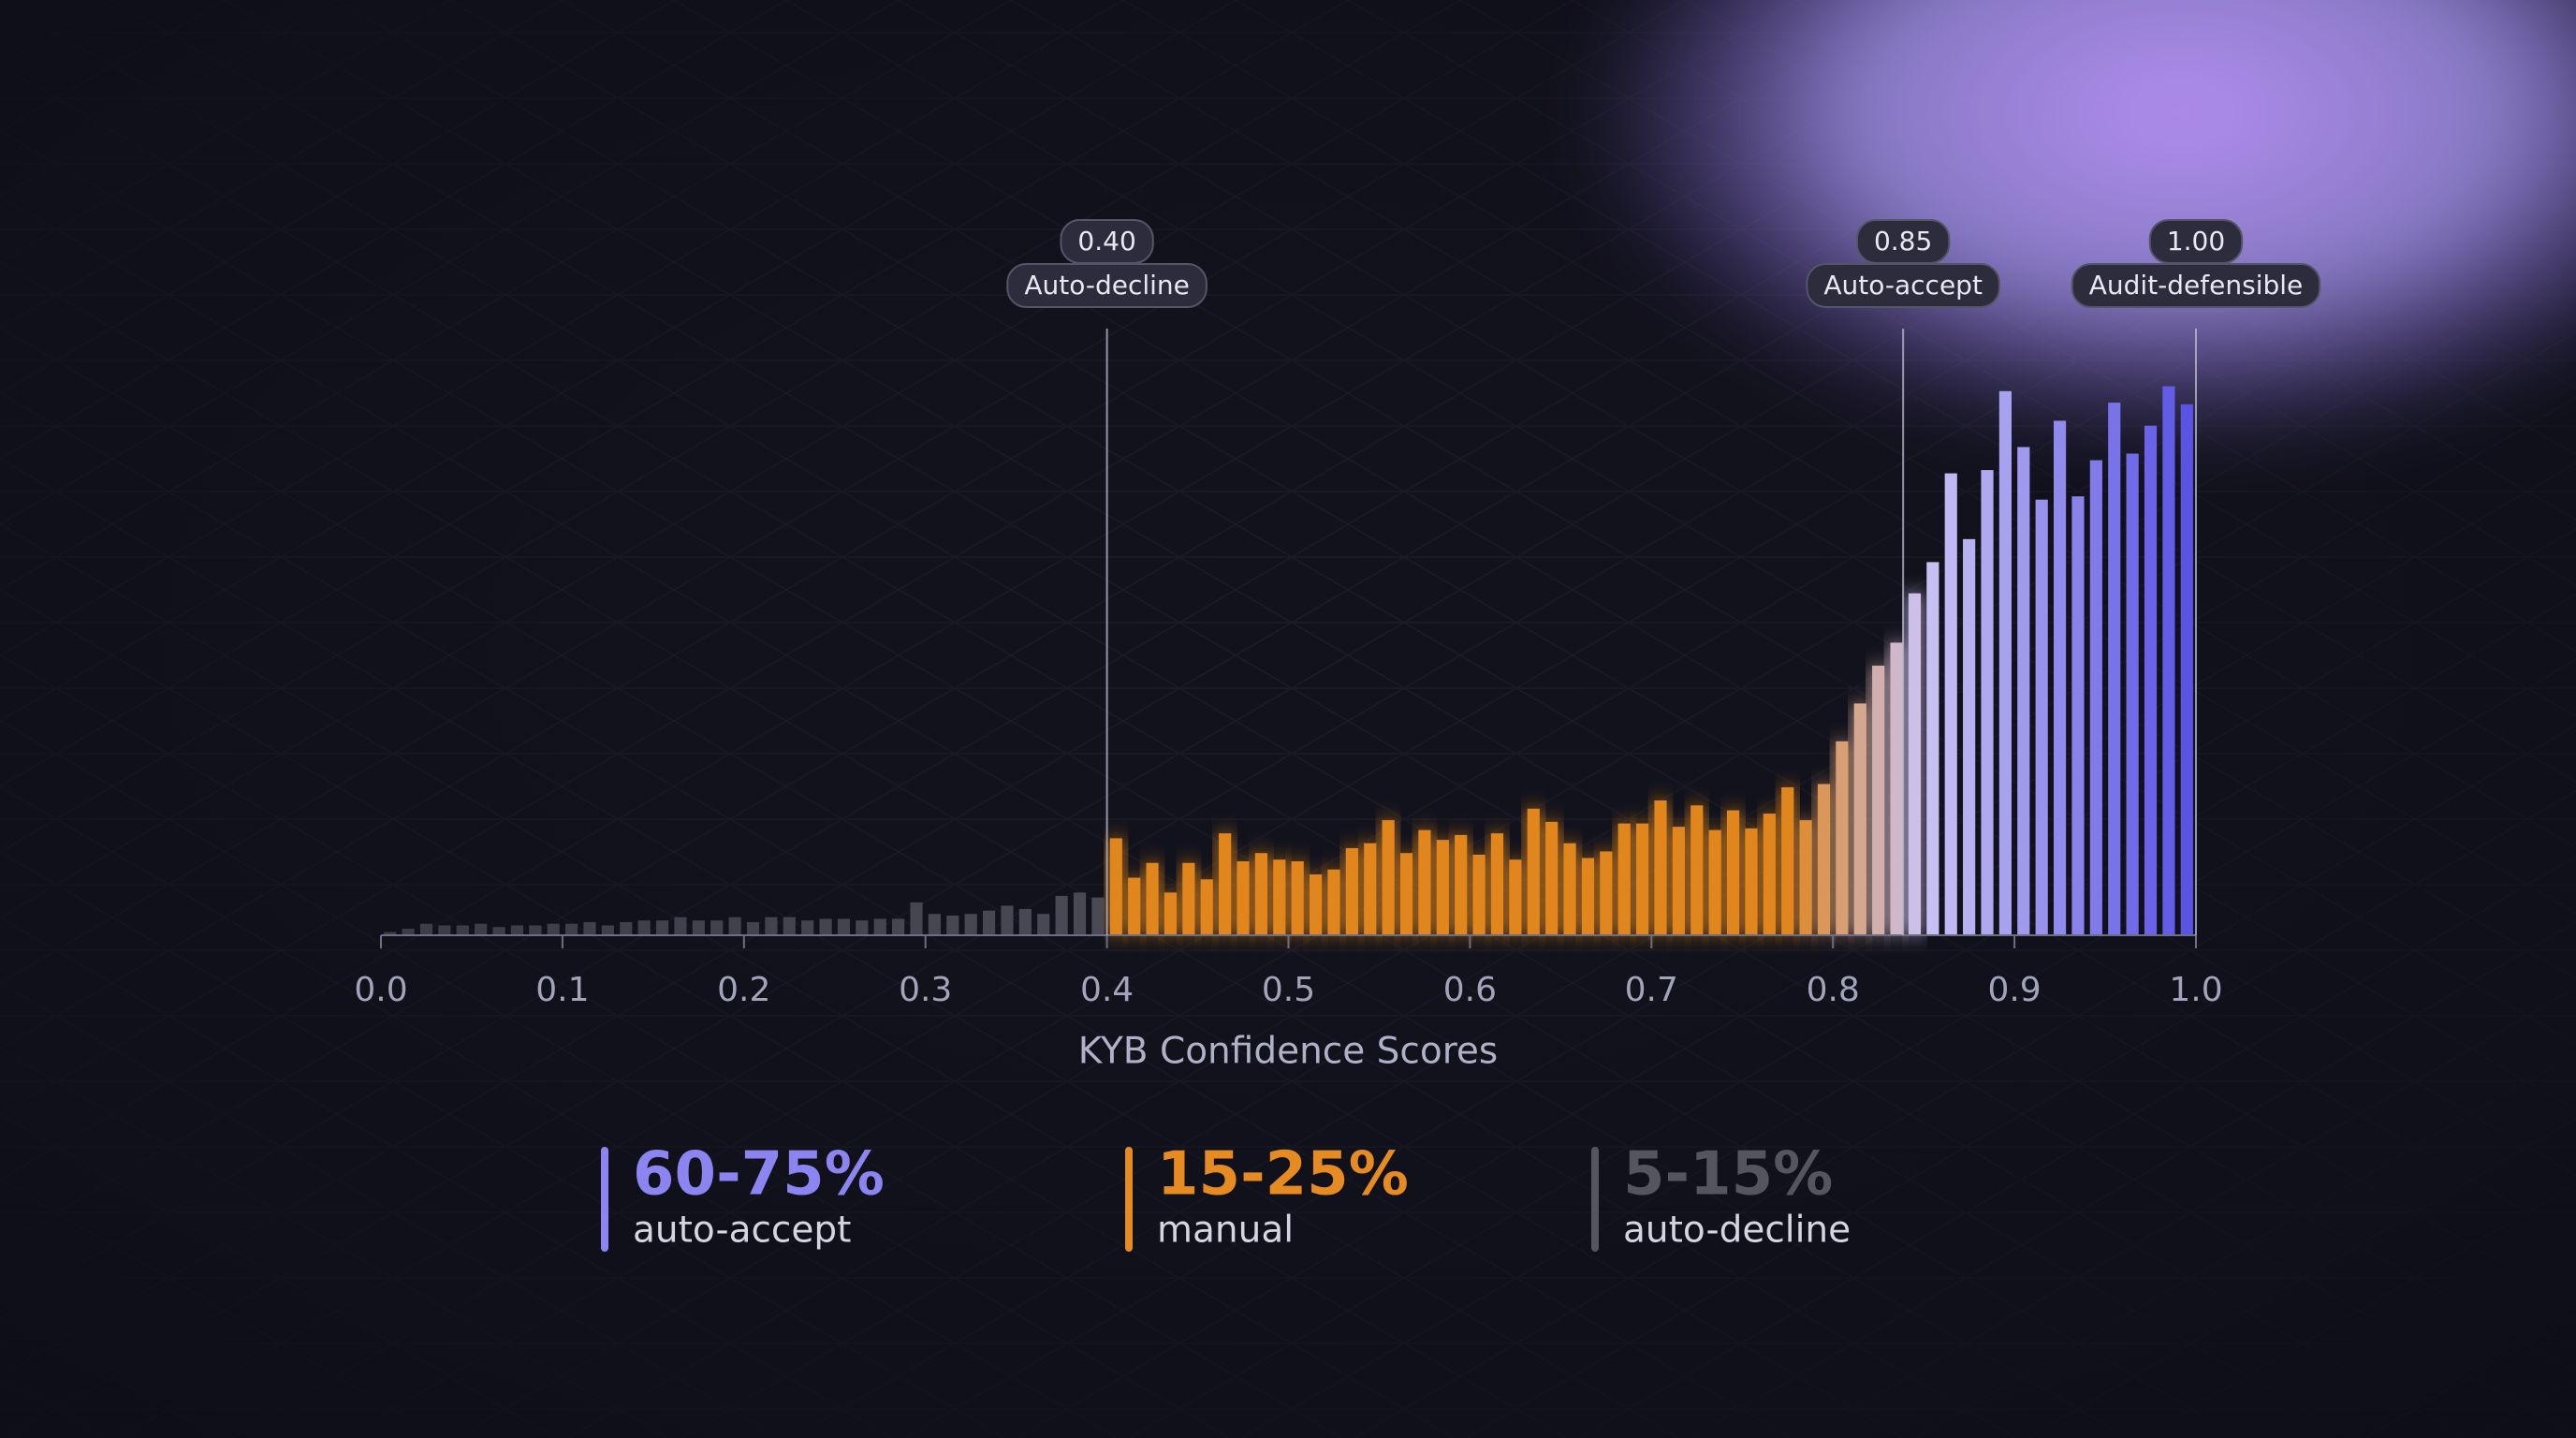 This screenshot has height=1438, width=2576. I want to click on threshold-value-pill: 1.00, so click(2196, 241).